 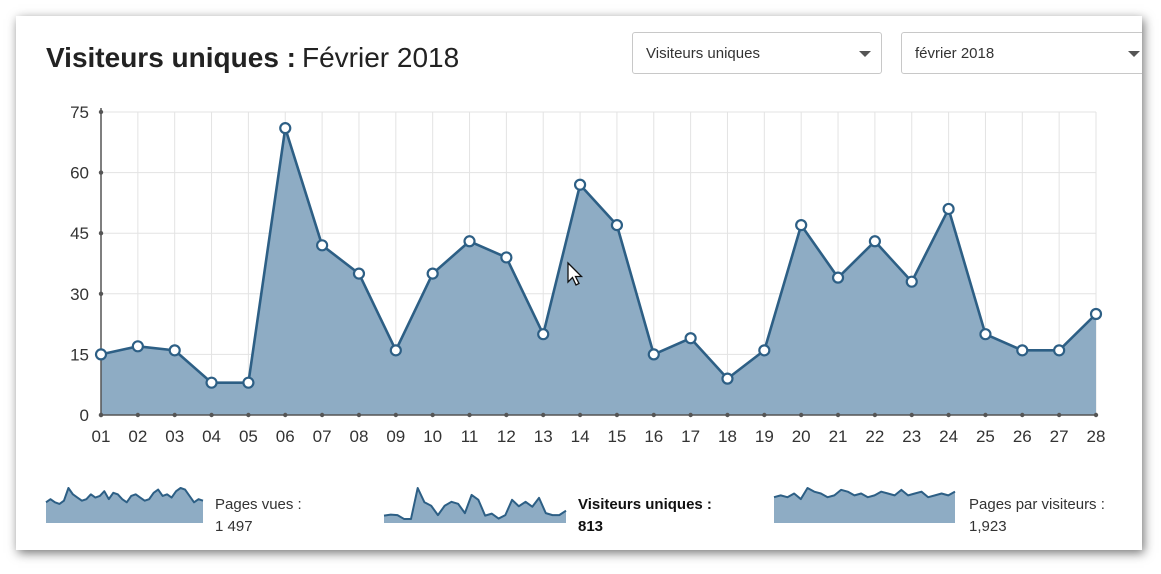 I want to click on x-tick-label: 20, so click(x=801, y=436).